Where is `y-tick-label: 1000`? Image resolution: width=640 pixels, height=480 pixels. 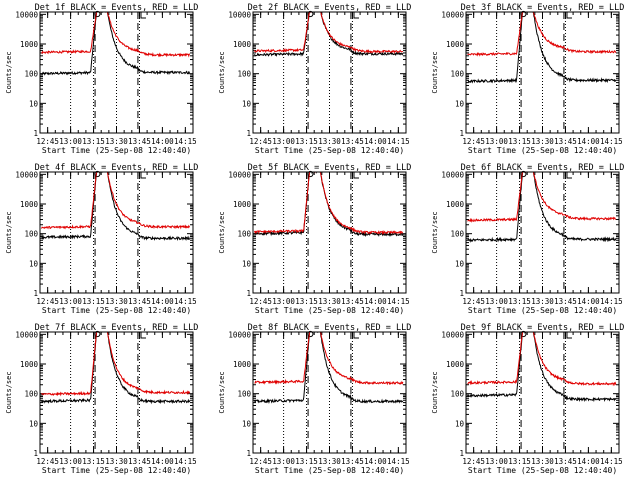
y-tick-label: 1000 is located at coordinates (455, 364).